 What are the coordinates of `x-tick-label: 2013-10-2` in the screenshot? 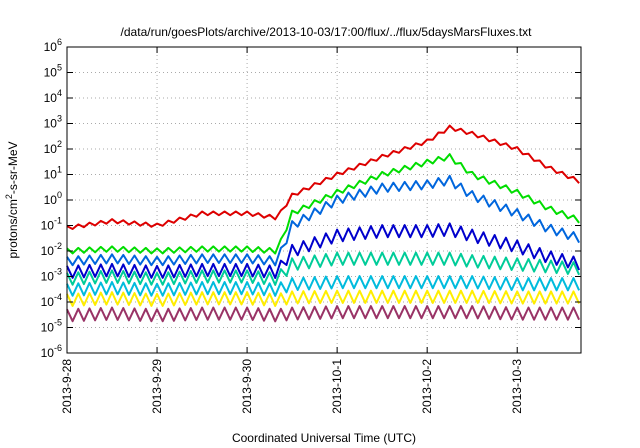 It's located at (427, 386).